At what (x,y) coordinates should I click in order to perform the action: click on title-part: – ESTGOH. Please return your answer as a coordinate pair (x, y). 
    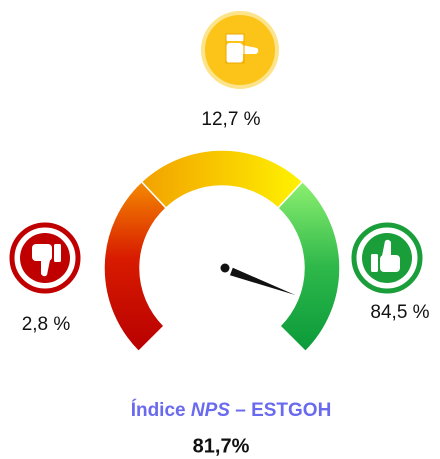
    Looking at the image, I should click on (283, 410).